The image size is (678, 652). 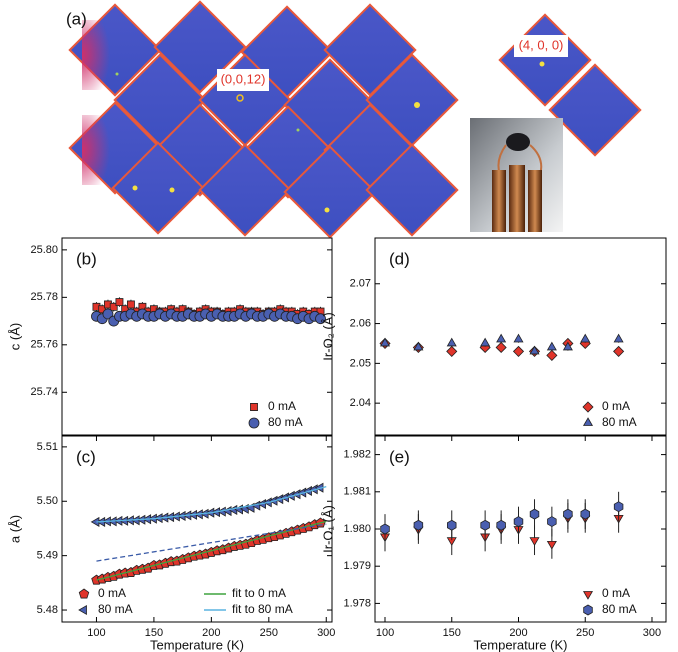 What do you see at coordinates (86, 258) in the screenshot?
I see `panel-label: (b)` at bounding box center [86, 258].